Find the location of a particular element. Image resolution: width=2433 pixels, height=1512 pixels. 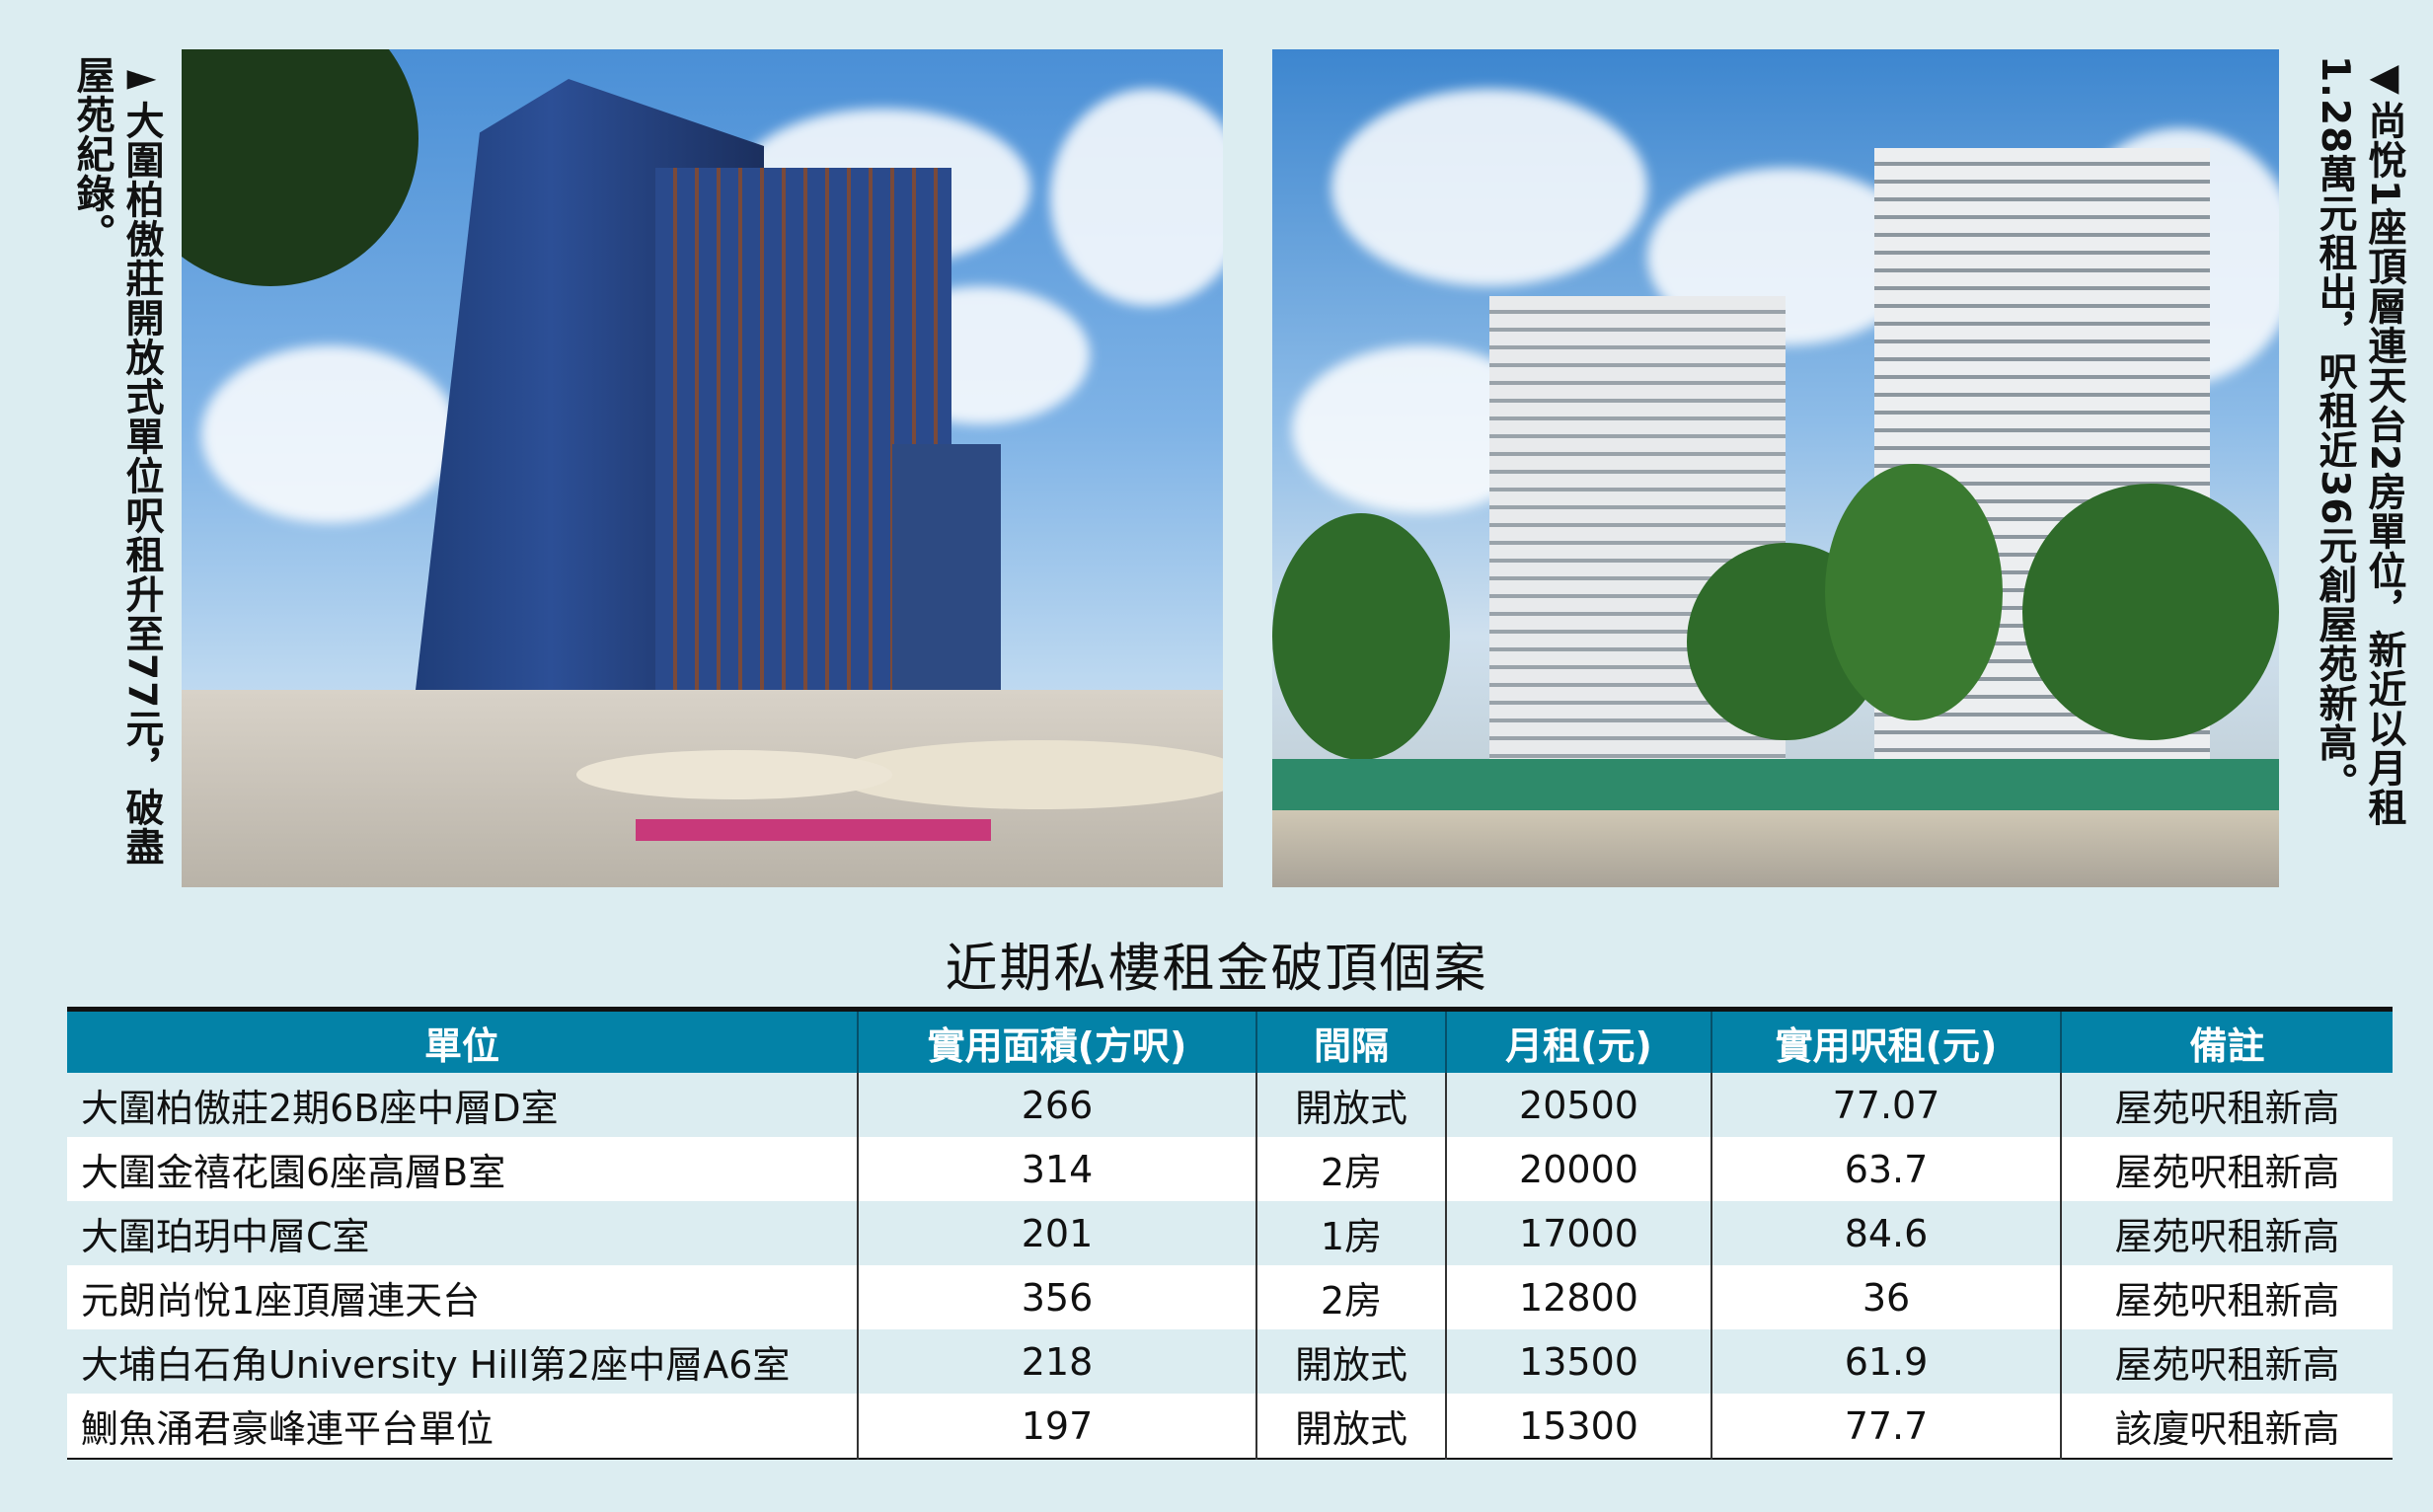

cell-monthly-rent: 17000 is located at coordinates (1578, 1233).